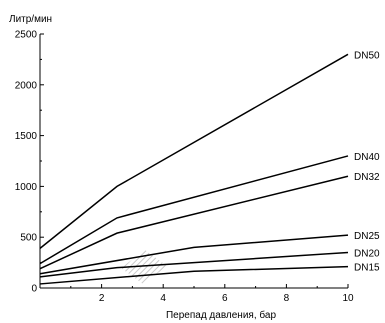  I want to click on series-line-dn20, so click(194, 264).